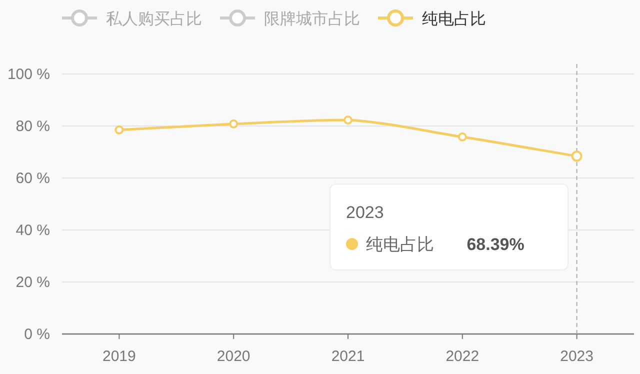 The width and height of the screenshot is (640, 374). I want to click on y-tick-label: 60 %, so click(33, 178).